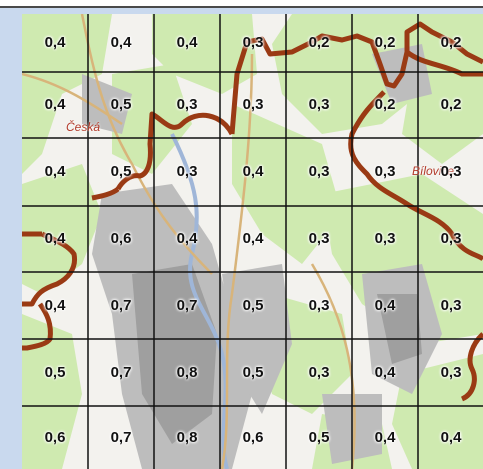 The image size is (483, 469). What do you see at coordinates (241, 4) in the screenshot?
I see `top-border` at bounding box center [241, 4].